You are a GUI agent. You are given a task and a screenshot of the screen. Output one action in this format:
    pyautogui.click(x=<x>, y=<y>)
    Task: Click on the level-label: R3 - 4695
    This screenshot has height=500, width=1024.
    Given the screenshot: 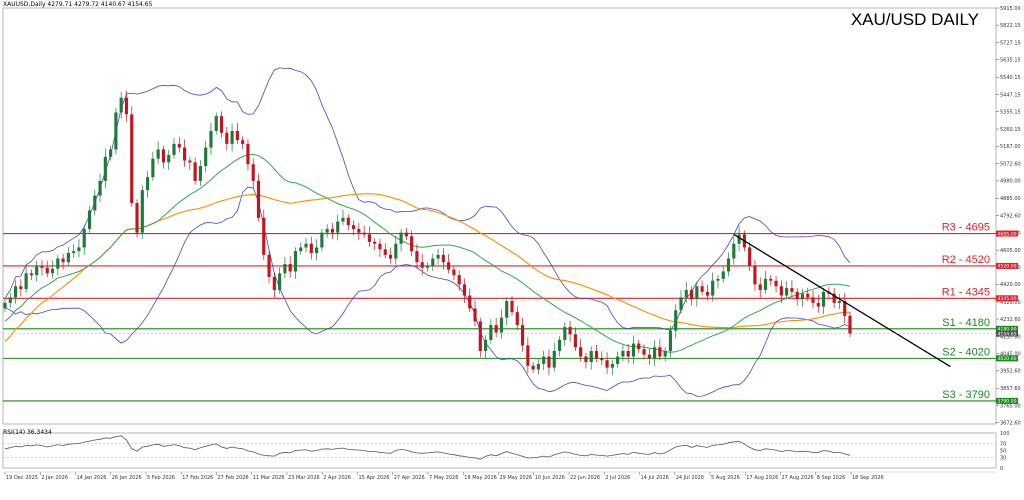 What is the action you would take?
    pyautogui.click(x=966, y=228)
    